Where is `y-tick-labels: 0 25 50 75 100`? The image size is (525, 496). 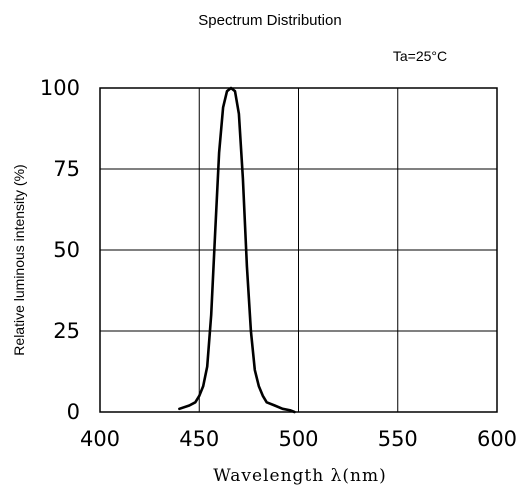
y-tick-labels: 0 25 50 75 100 is located at coordinates (60, 250).